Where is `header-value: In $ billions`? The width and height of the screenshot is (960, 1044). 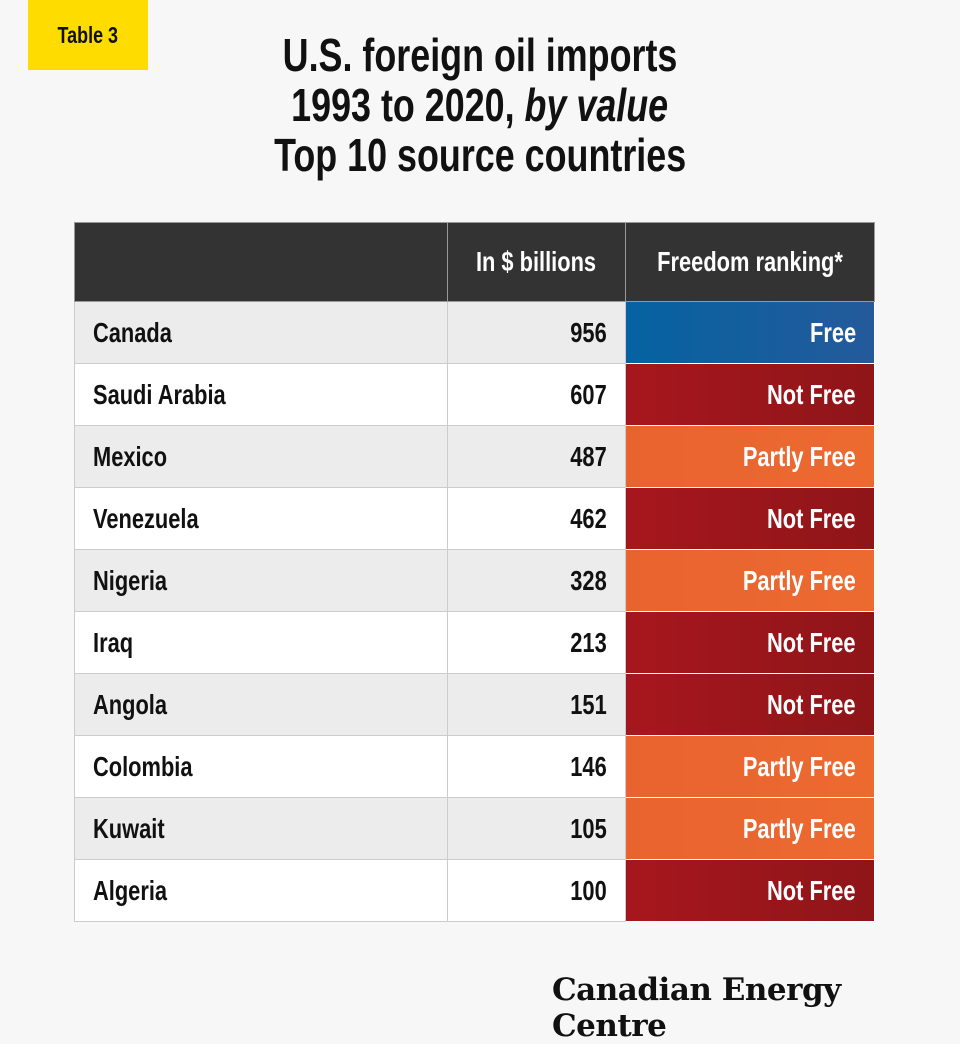
header-value: In $ billions is located at coordinates (536, 262).